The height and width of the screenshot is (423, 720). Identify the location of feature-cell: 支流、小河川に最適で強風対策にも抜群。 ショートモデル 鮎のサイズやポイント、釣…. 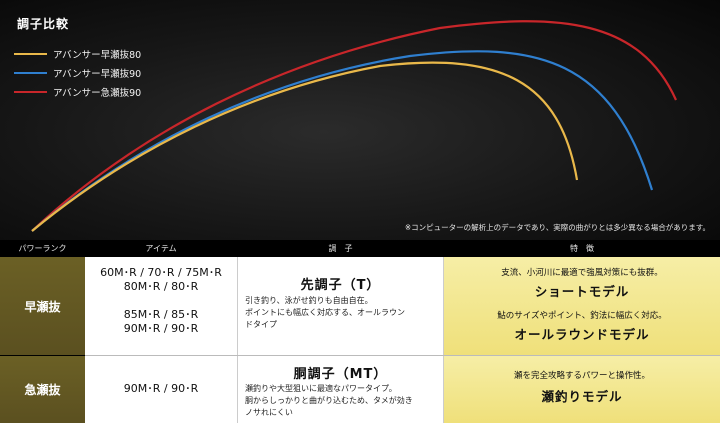
(582, 306).